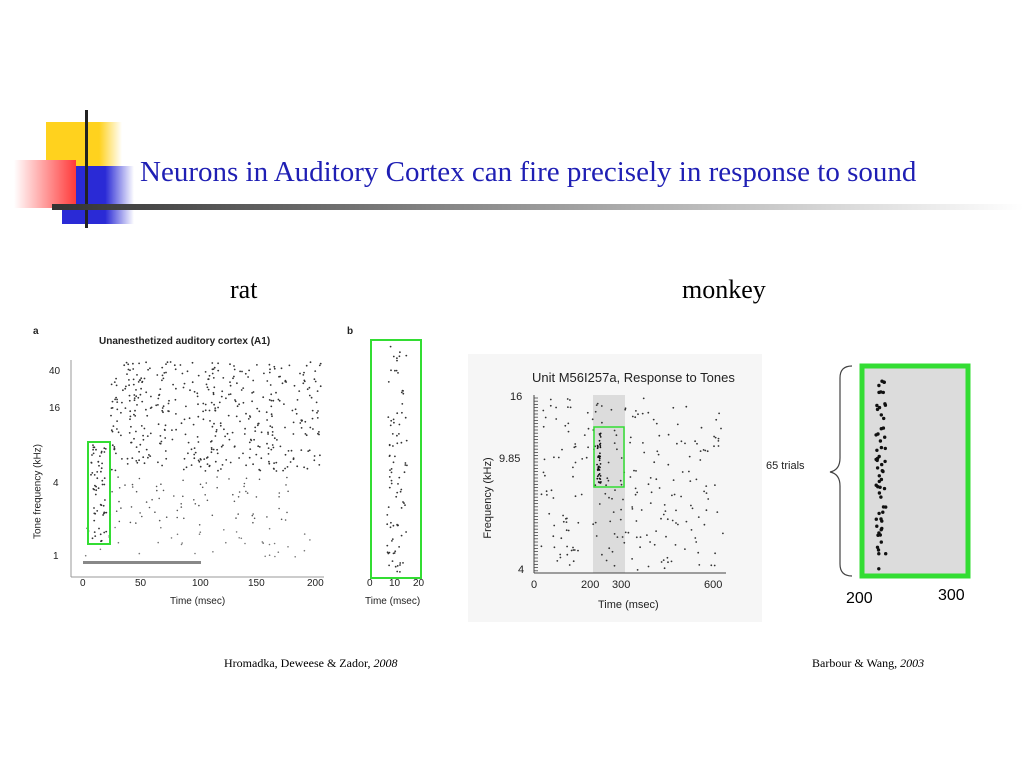 This screenshot has height=768, width=1024. What do you see at coordinates (185, 341) in the screenshot?
I see `figure-a-title: Unanesthetized auditory cortex (A1)` at bounding box center [185, 341].